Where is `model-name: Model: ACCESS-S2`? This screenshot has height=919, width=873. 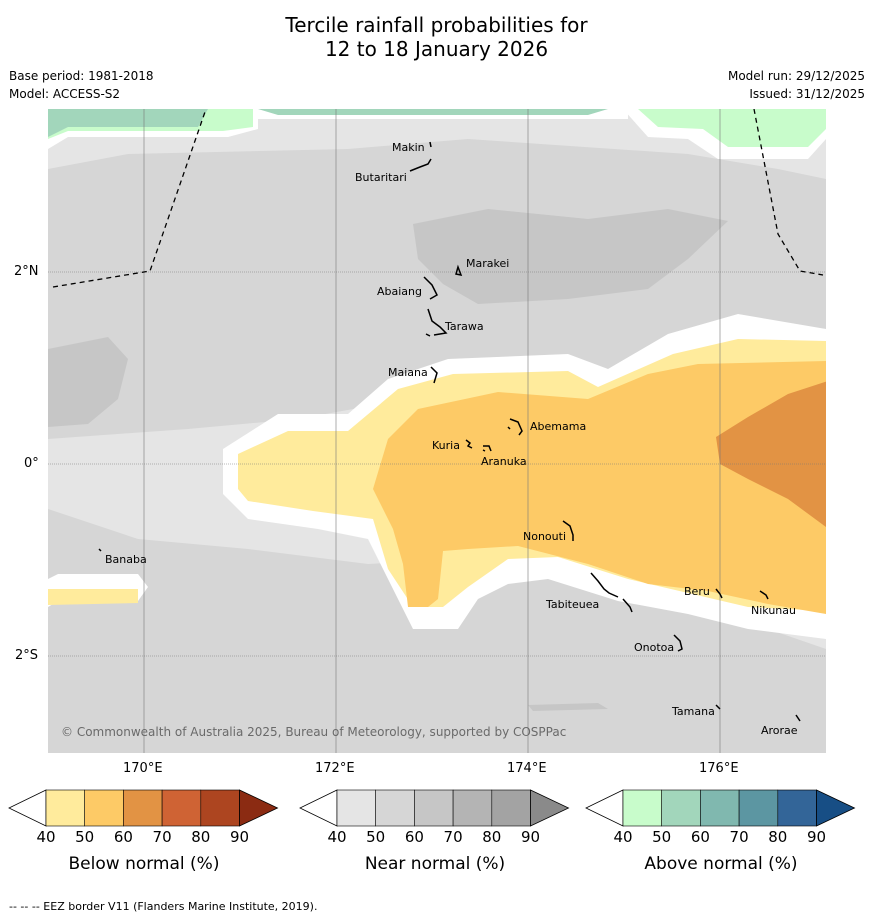 model-name: Model: ACCESS-S2 is located at coordinates (65, 94).